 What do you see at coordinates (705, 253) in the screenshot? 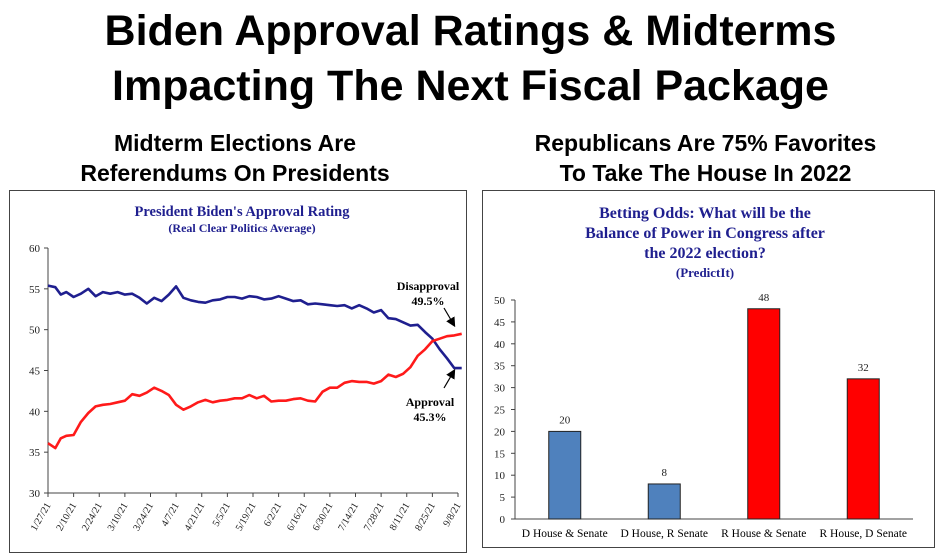
I see `betting-odds-title-line-3: the 2022 election?` at bounding box center [705, 253].